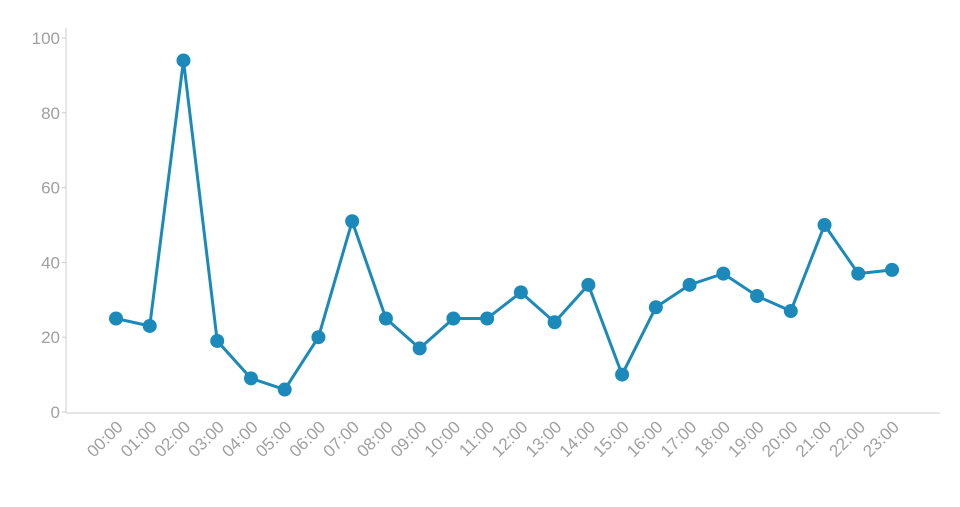 Image resolution: width=960 pixels, height=507 pixels. What do you see at coordinates (274, 439) in the screenshot?
I see `x-tick-label: 05:00` at bounding box center [274, 439].